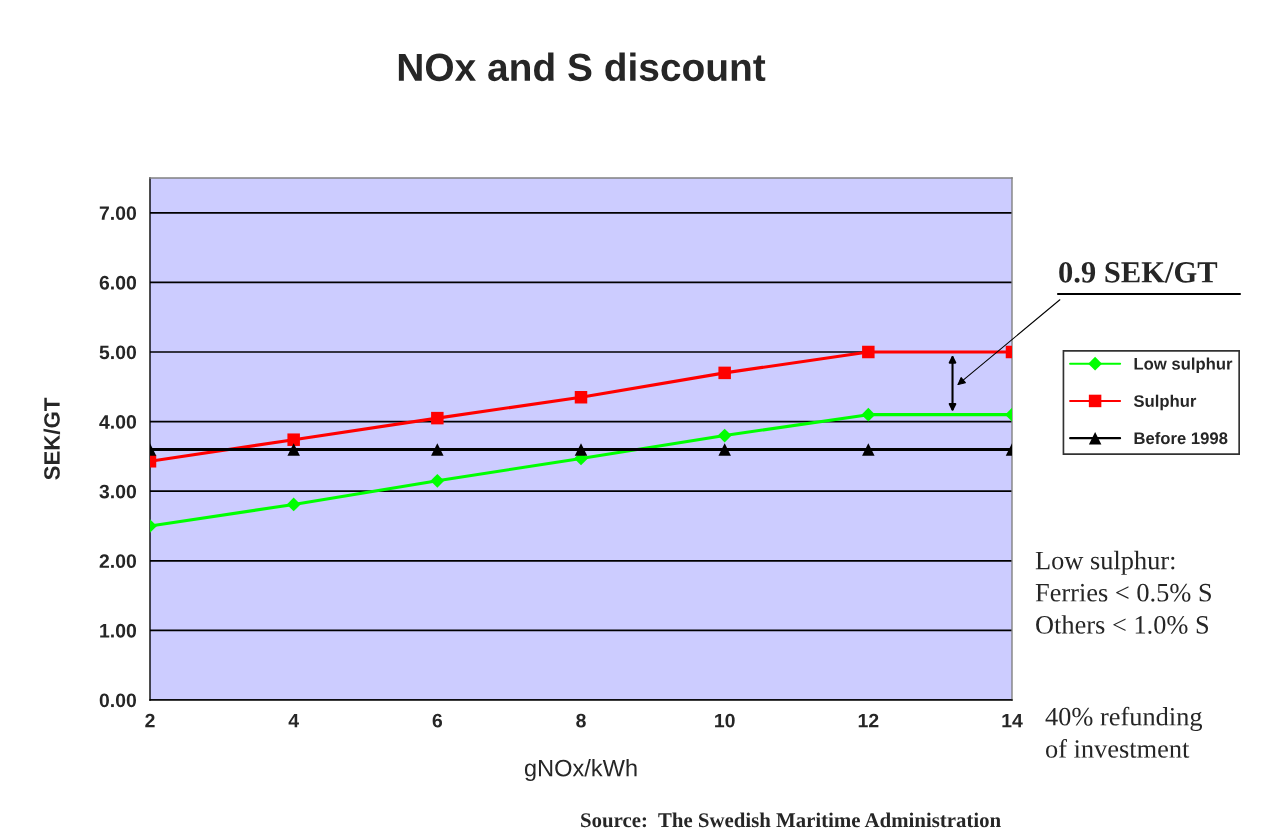  Describe the element at coordinates (1124, 732) in the screenshot. I see `text: 40% refunding of investment` at that location.